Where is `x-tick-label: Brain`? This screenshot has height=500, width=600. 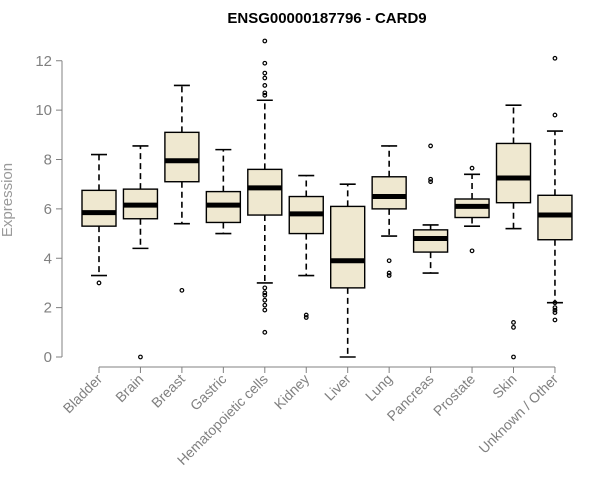
x-tick-label: Brain is located at coordinates (129, 388).